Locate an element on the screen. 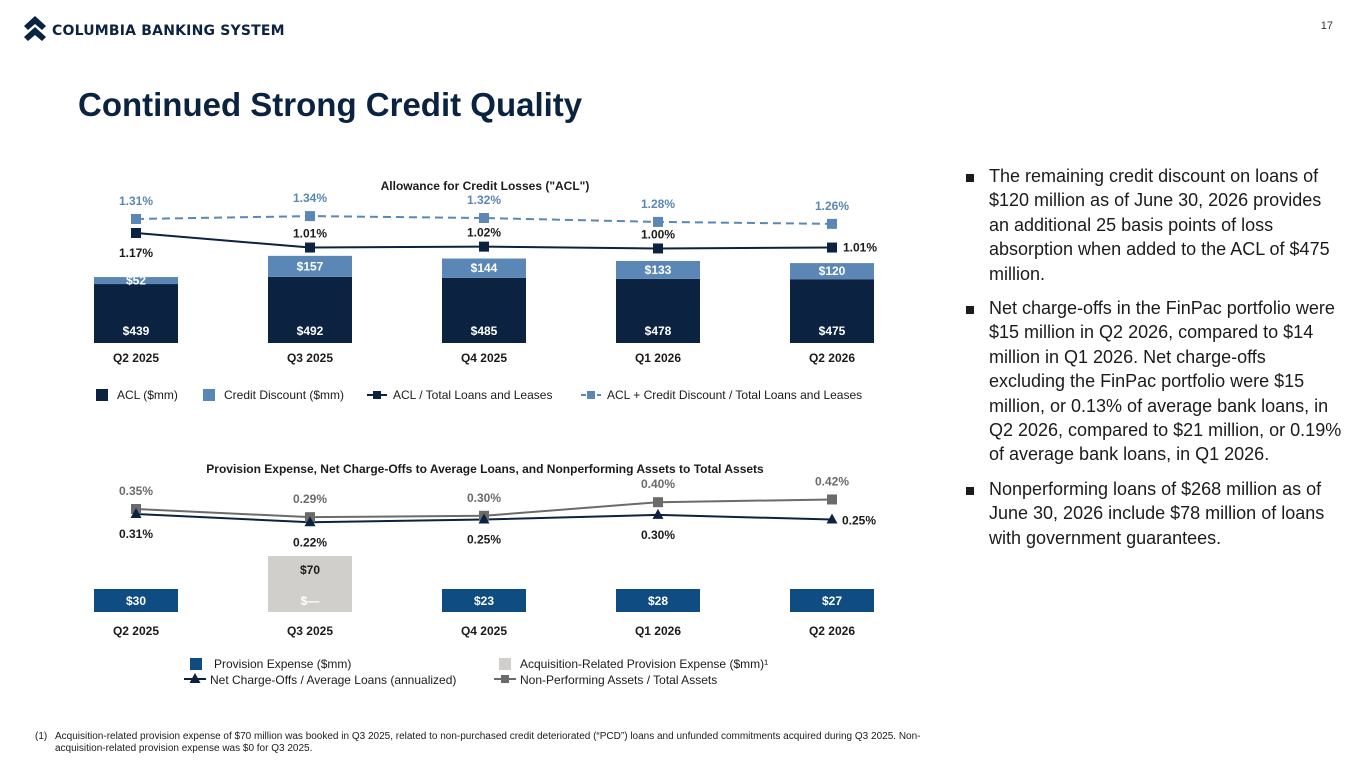 Image resolution: width=1365 pixels, height=768 pixels. bar-label-provision-expense: $— is located at coordinates (310, 601).